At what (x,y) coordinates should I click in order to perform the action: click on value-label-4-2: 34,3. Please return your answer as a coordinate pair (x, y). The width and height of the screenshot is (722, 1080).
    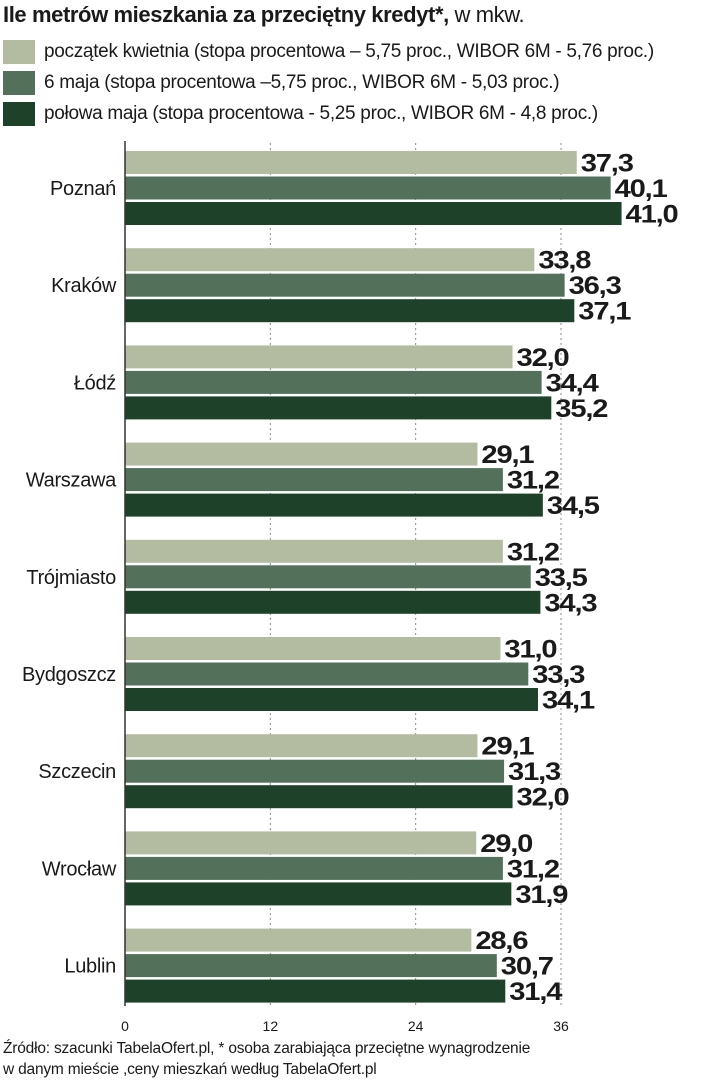
    Looking at the image, I should click on (570, 603).